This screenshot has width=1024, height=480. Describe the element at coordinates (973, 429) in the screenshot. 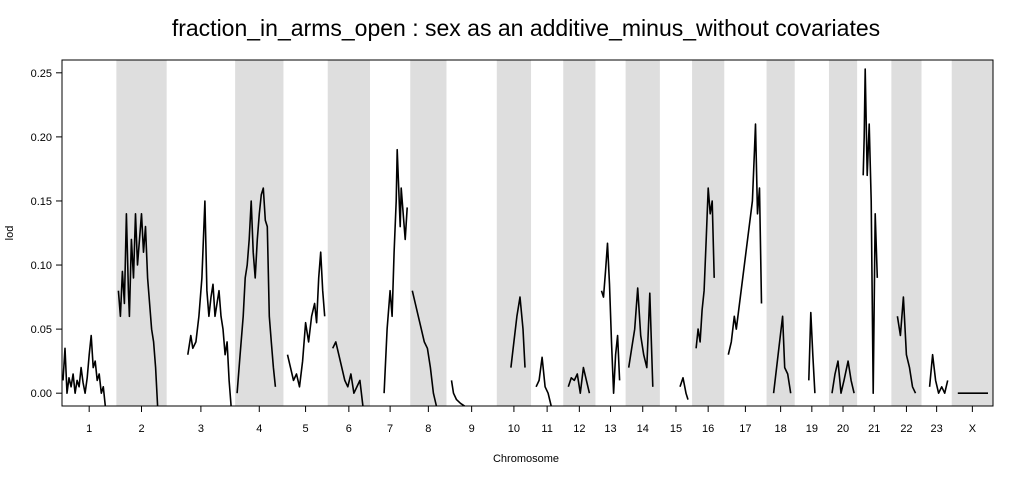

I see `x-tick-label-X: X` at that location.